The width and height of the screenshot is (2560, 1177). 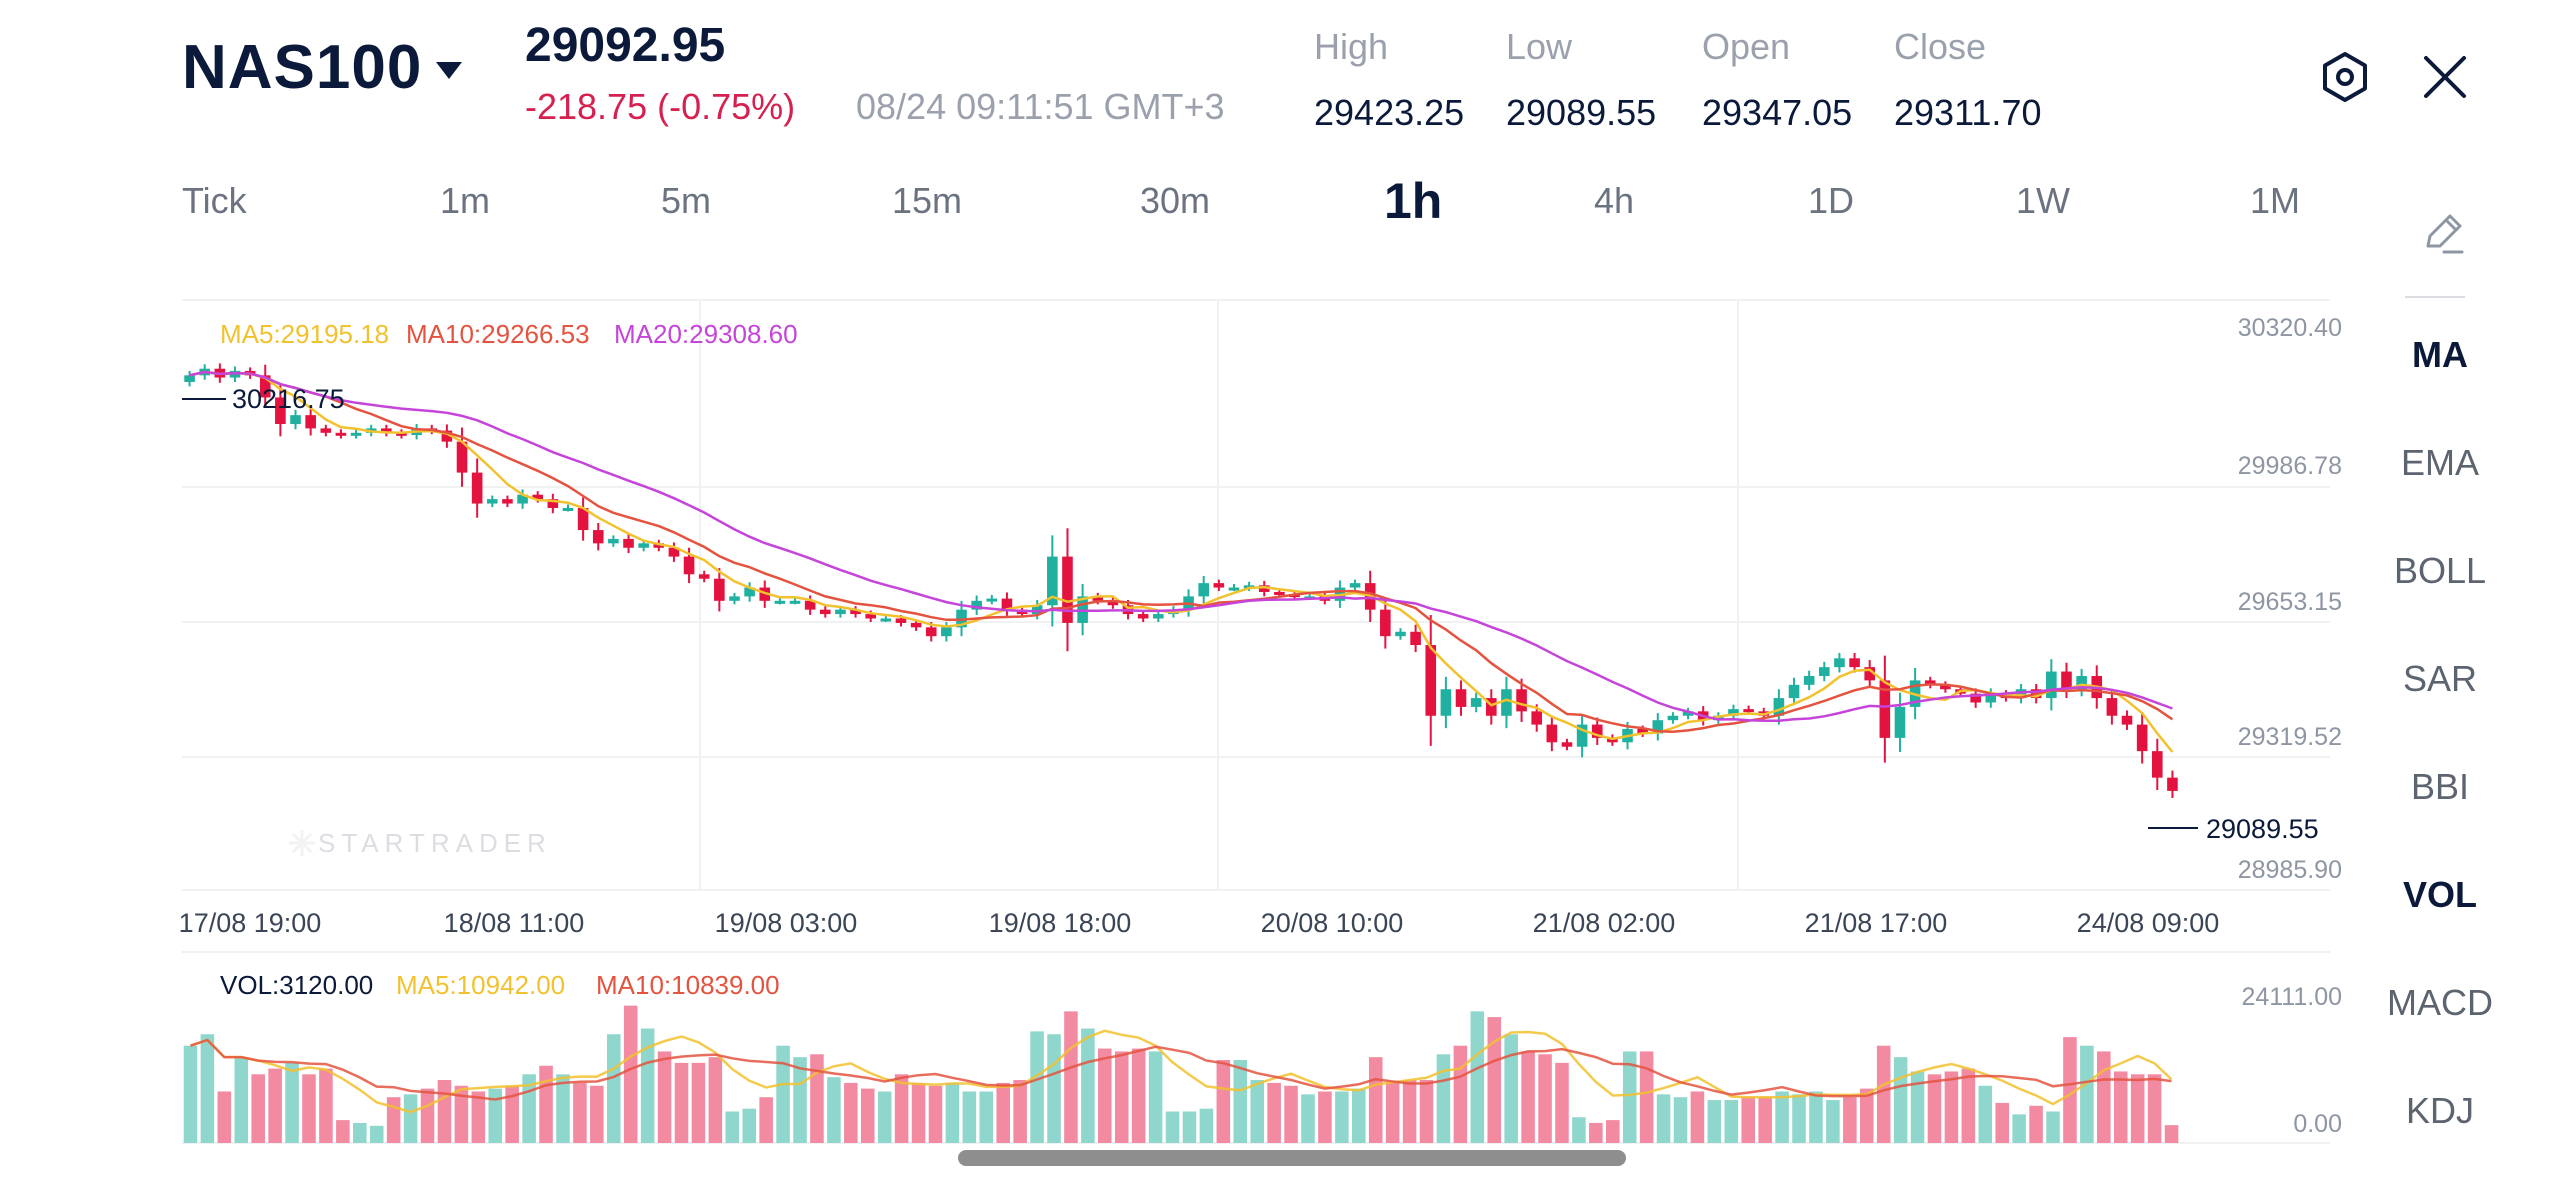 What do you see at coordinates (2439, 1110) in the screenshot?
I see `indicator-kdj: KDJ` at bounding box center [2439, 1110].